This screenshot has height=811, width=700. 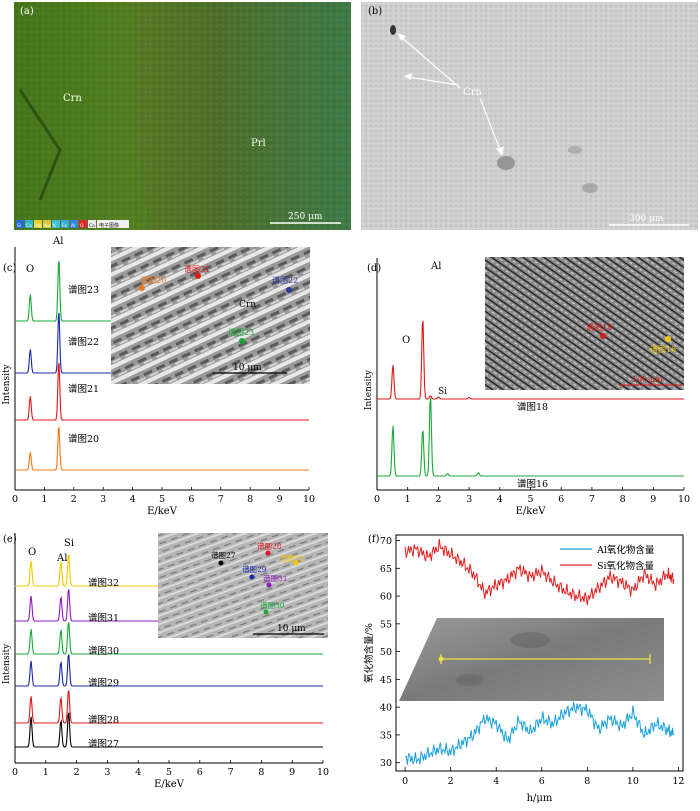 What do you see at coordinates (82, 116) in the screenshot?
I see `panel-a-crn-region` at bounding box center [82, 116].